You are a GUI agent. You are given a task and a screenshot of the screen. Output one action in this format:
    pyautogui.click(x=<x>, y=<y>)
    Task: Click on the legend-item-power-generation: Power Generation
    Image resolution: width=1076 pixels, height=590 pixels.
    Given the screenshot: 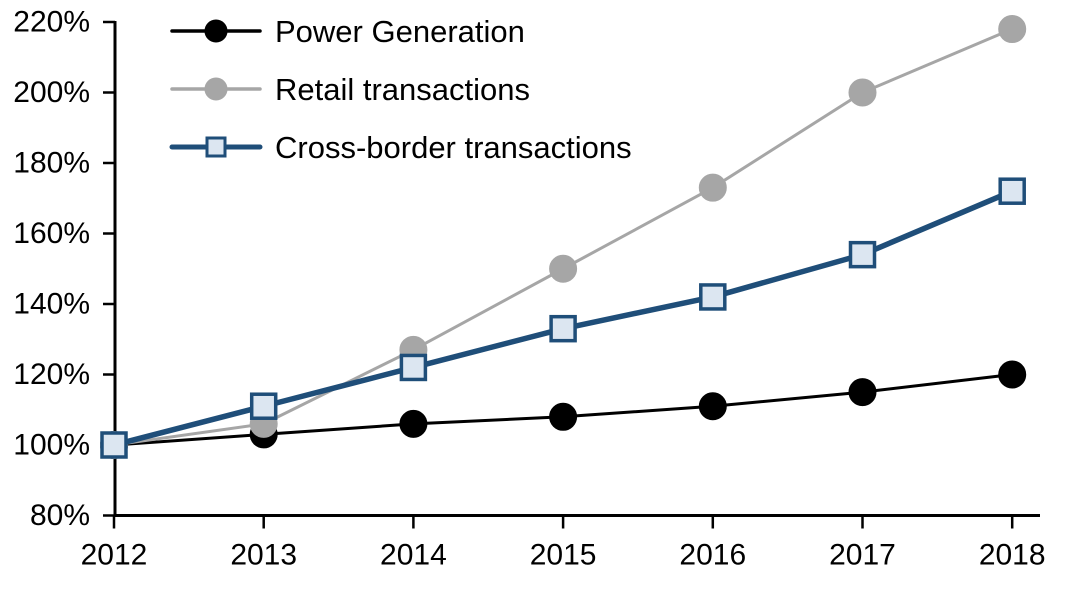 What is the action you would take?
    pyautogui.click(x=399, y=31)
    